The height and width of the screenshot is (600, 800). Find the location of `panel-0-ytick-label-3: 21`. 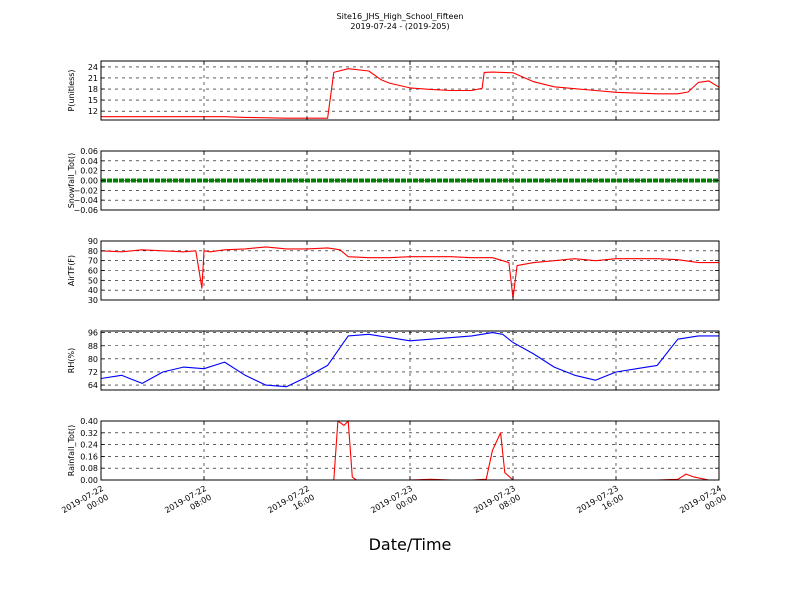

panel-0-ytick-label-3: 21 is located at coordinates (93, 78).